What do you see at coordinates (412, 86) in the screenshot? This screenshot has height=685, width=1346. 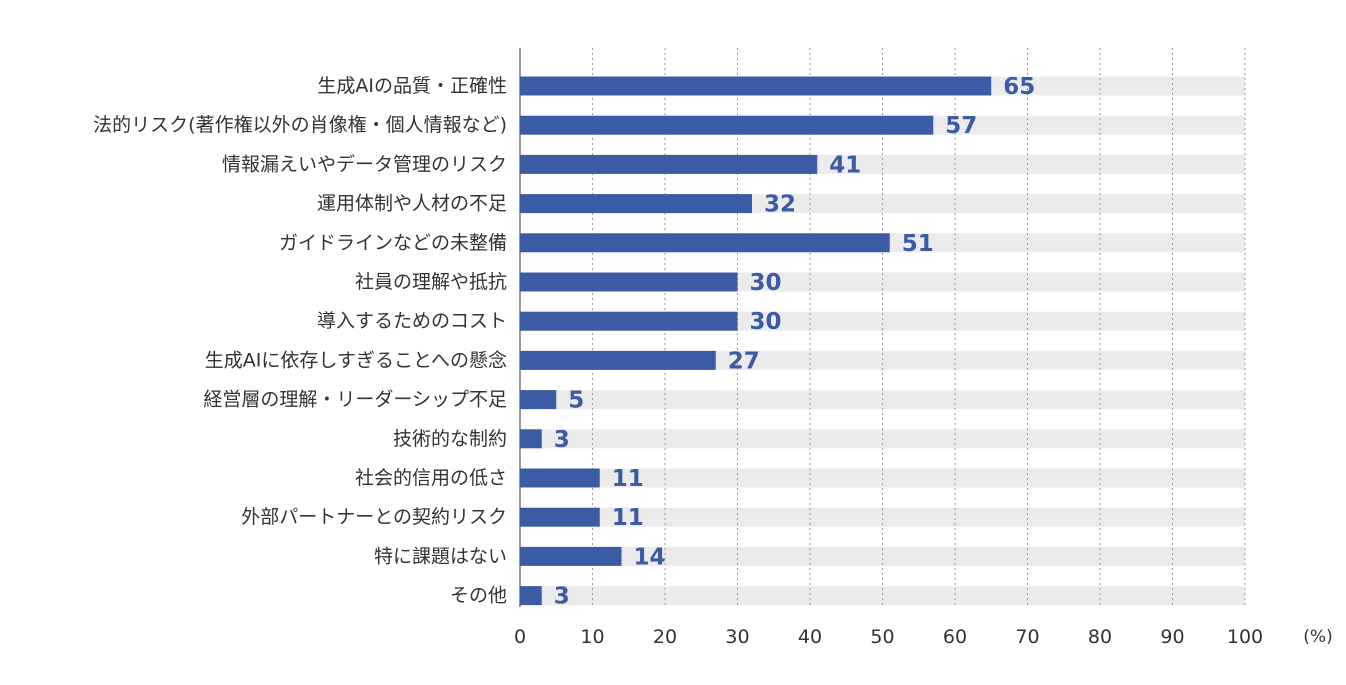 I see `category-label: 生成AIの品質・正確性` at bounding box center [412, 86].